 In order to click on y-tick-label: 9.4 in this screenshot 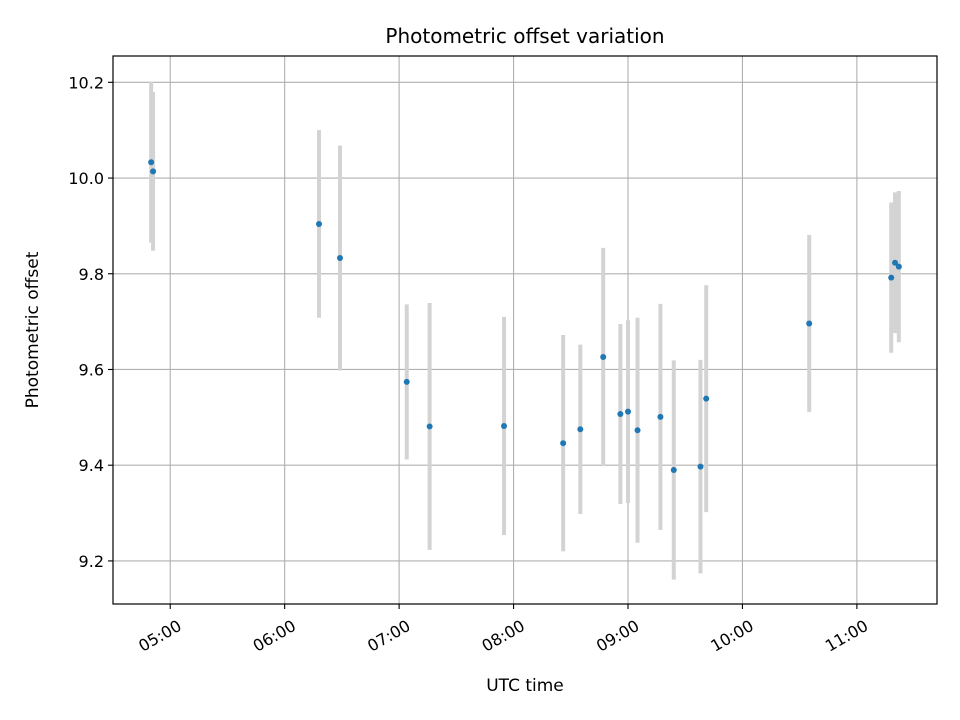, I will do `click(91, 465)`.